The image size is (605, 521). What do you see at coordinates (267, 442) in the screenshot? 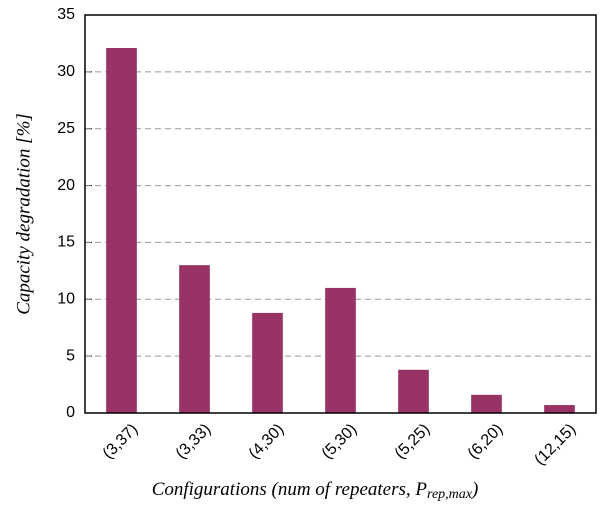
I see `x-tick-label: (4,30)` at bounding box center [267, 442].